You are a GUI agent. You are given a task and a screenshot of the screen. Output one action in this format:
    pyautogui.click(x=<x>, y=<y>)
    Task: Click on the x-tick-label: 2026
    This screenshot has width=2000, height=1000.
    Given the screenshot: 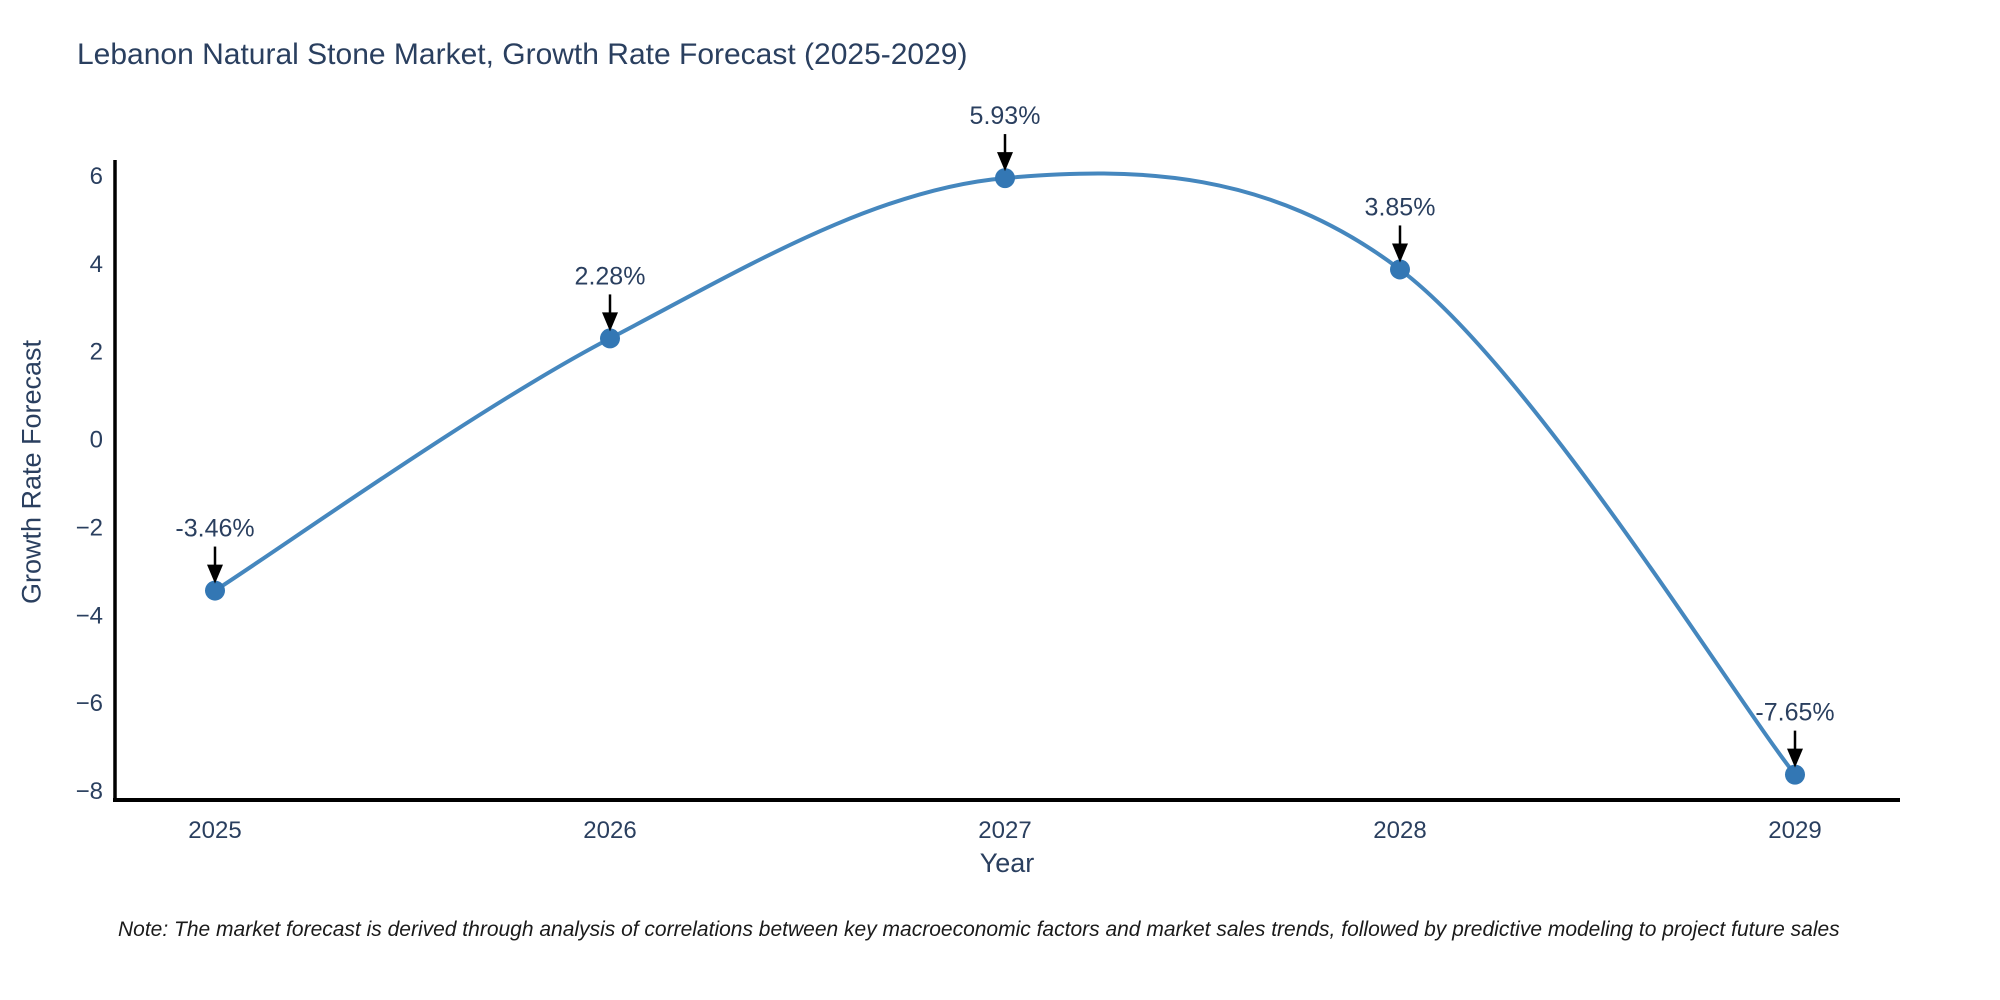 What is the action you would take?
    pyautogui.click(x=609, y=830)
    